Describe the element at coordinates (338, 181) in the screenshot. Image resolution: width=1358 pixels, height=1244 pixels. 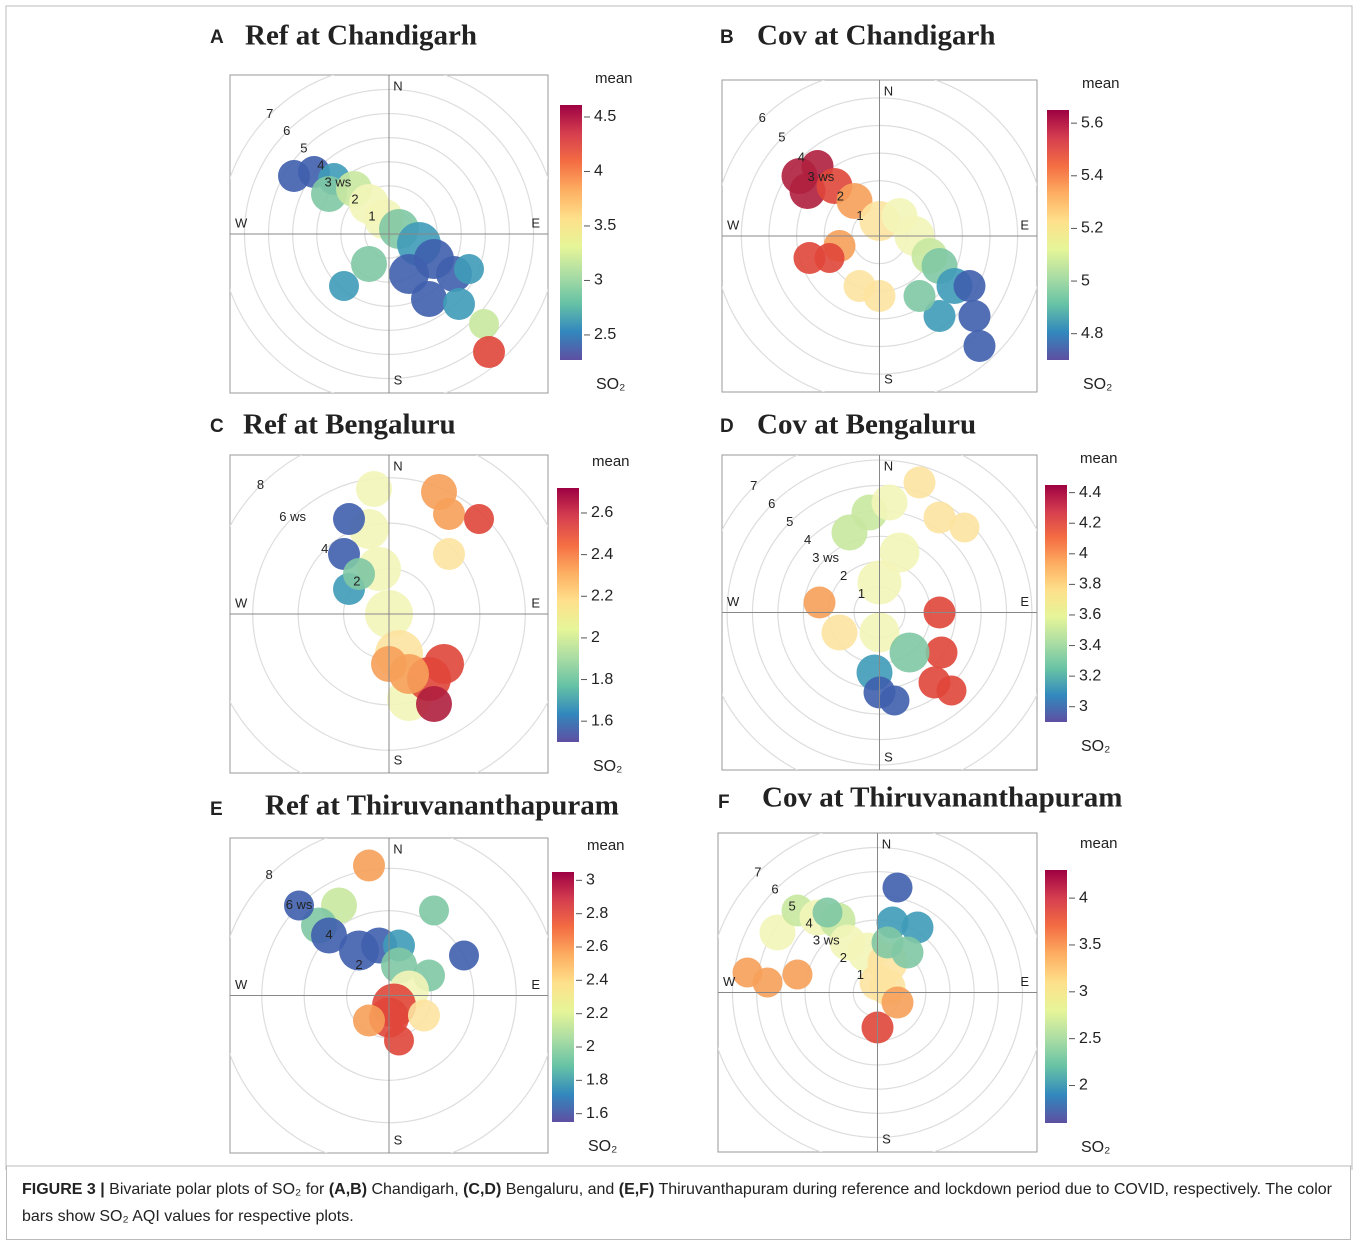
I see `ring-label: 3 ws` at that location.